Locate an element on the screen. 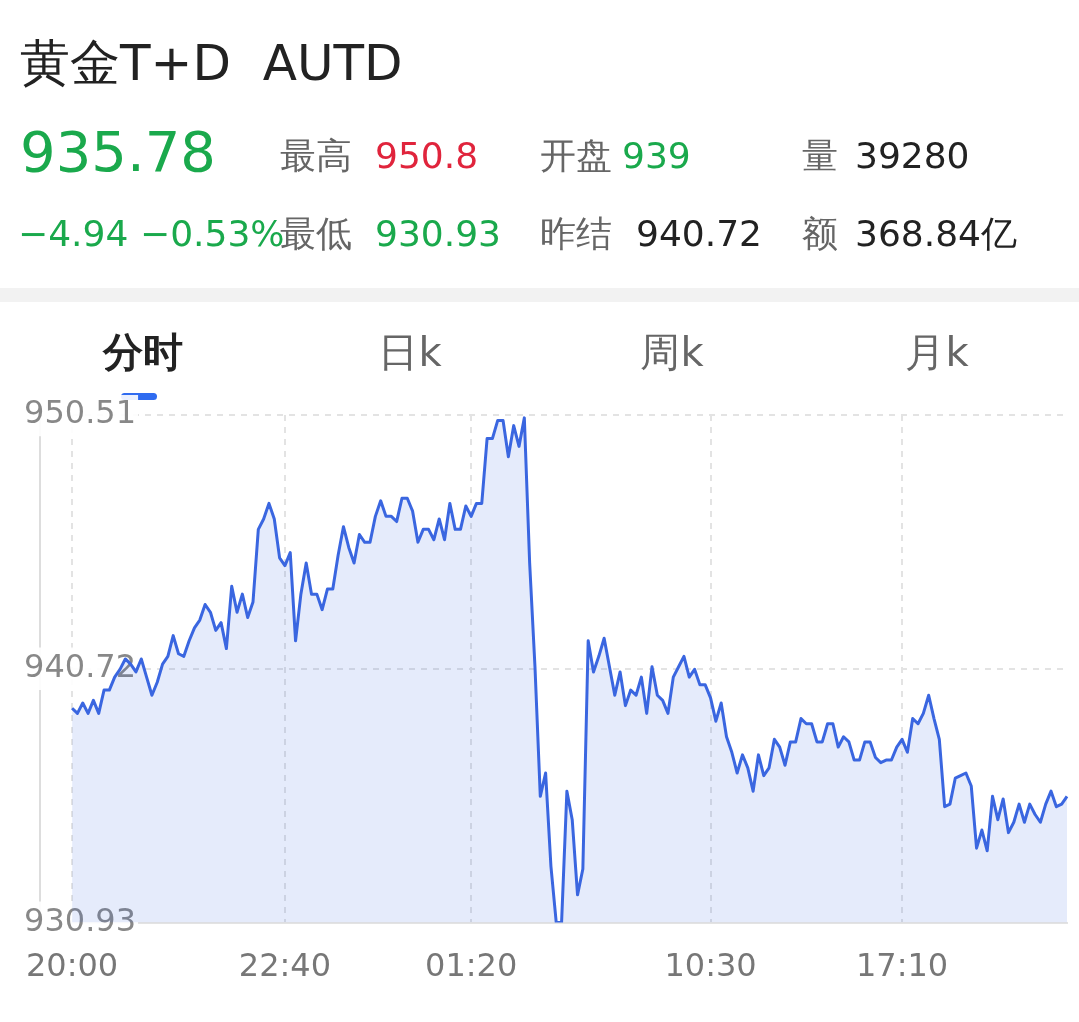  text: 昨结 is located at coordinates (576, 234).